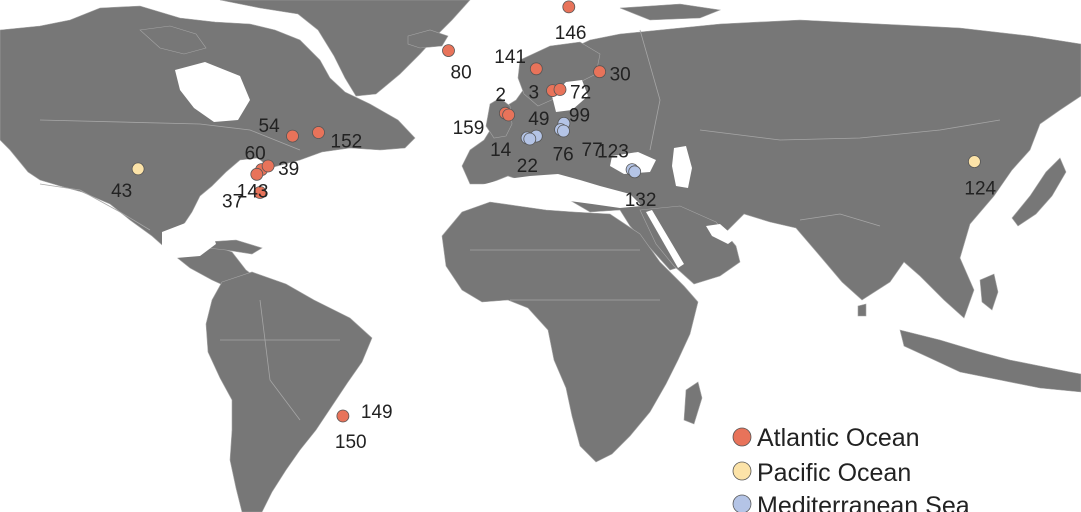 This screenshot has width=1081, height=512. What do you see at coordinates (650, 90) in the screenshot?
I see `border-europe-asia` at bounding box center [650, 90].